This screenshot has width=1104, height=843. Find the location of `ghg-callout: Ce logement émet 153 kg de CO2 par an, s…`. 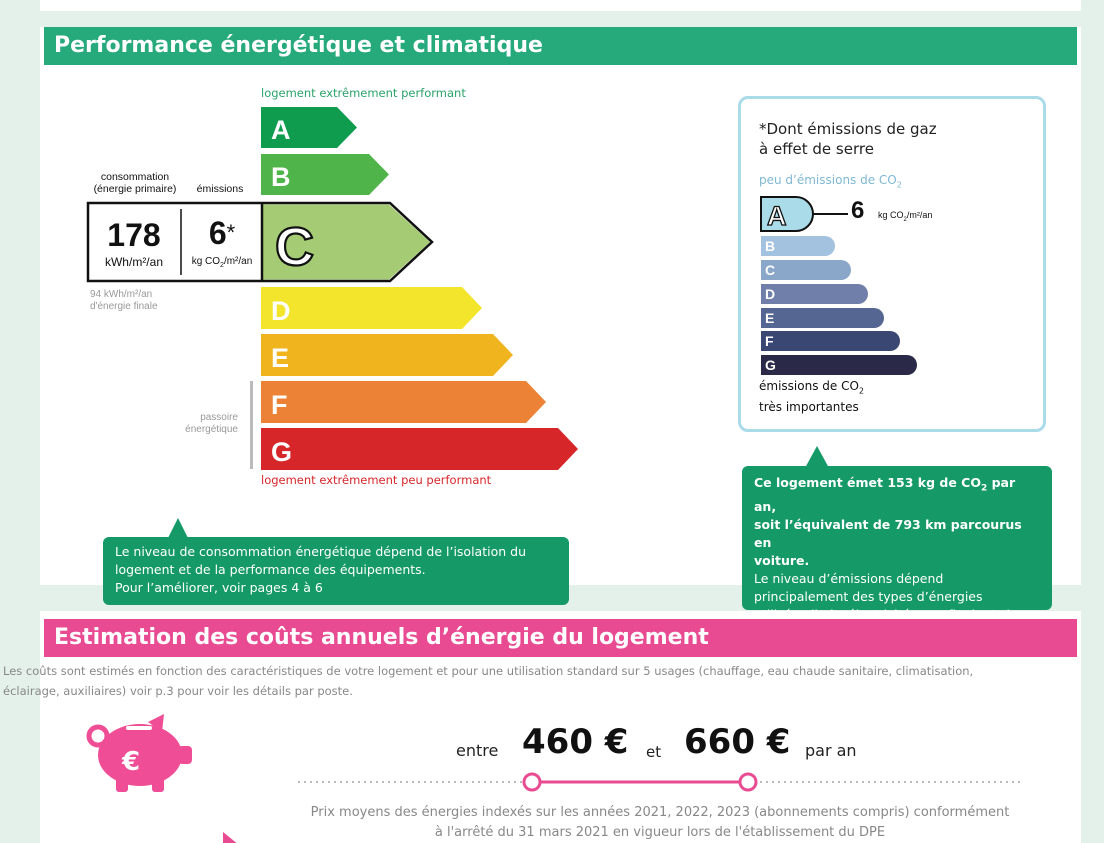

ghg-callout: Ce logement émet 153 kg de CO2 par an, s… is located at coordinates (897, 544).